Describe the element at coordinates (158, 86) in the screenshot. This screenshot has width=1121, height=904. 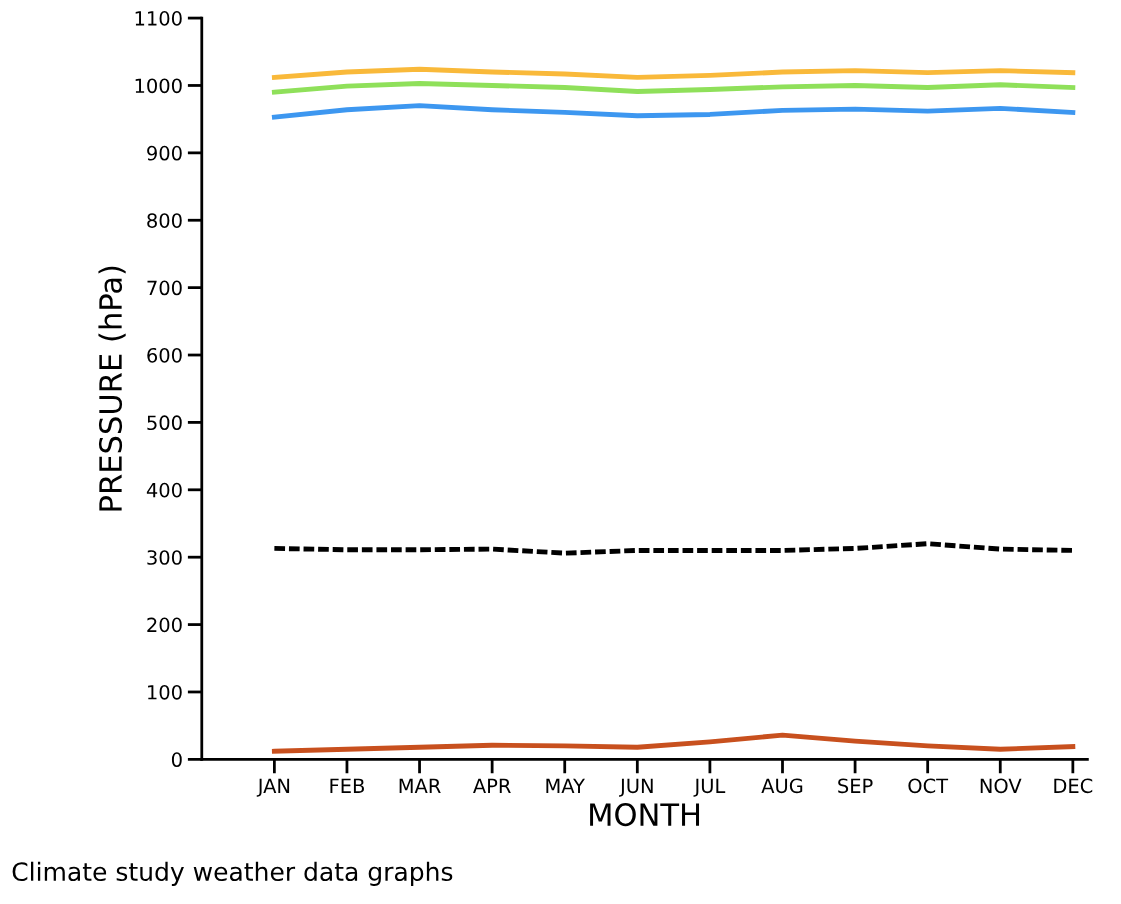
I see `y-tick-label: 1000` at that location.